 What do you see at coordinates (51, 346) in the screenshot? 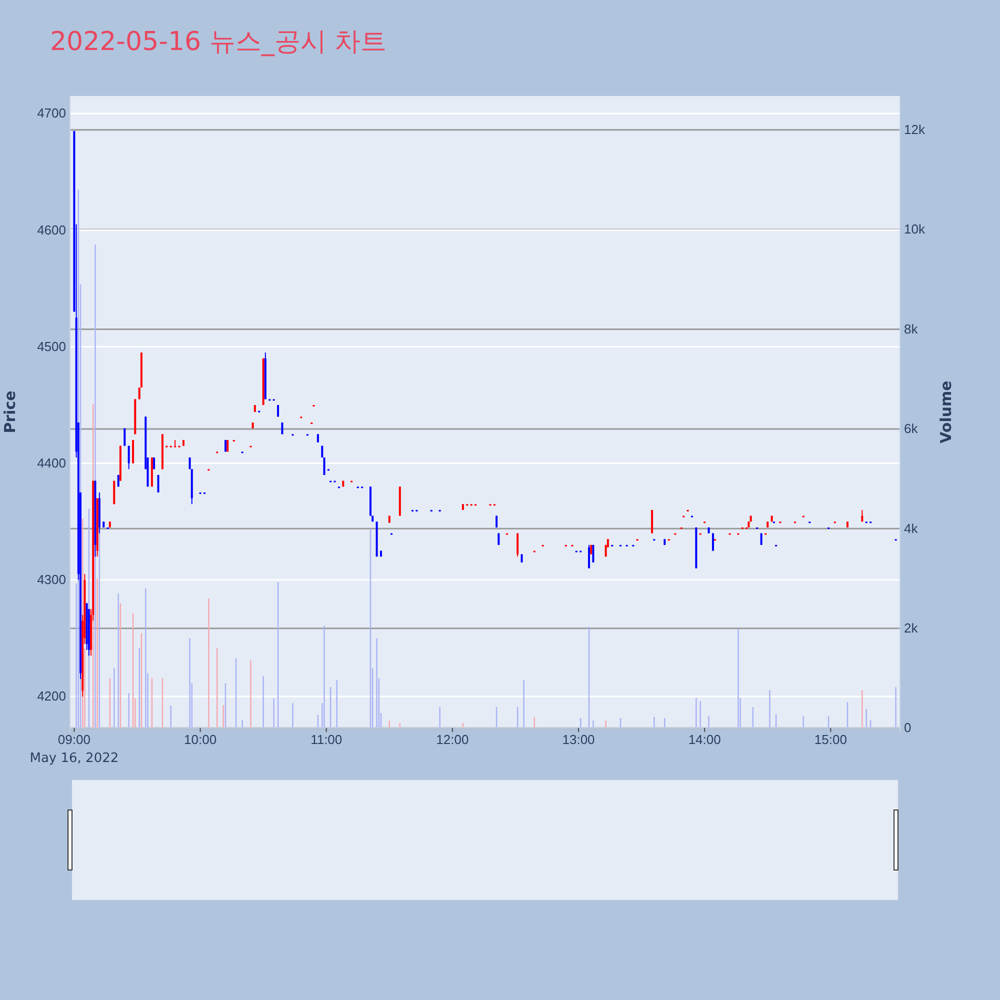
I see `y-tick-label: 4500` at bounding box center [51, 346].